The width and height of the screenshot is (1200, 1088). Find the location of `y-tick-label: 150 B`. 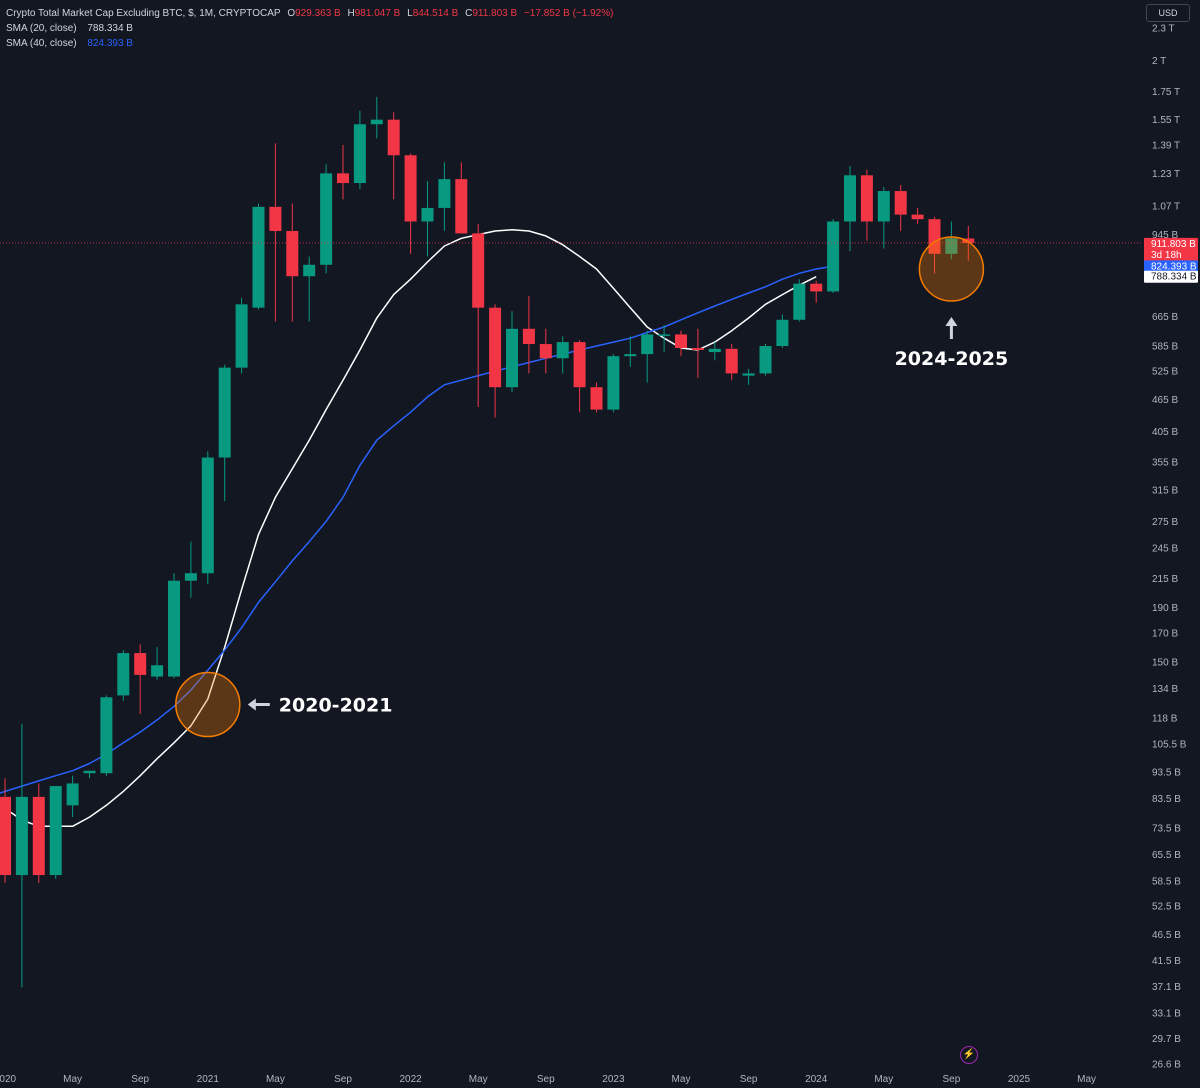

y-tick-label: 150 B is located at coordinates (1165, 663).